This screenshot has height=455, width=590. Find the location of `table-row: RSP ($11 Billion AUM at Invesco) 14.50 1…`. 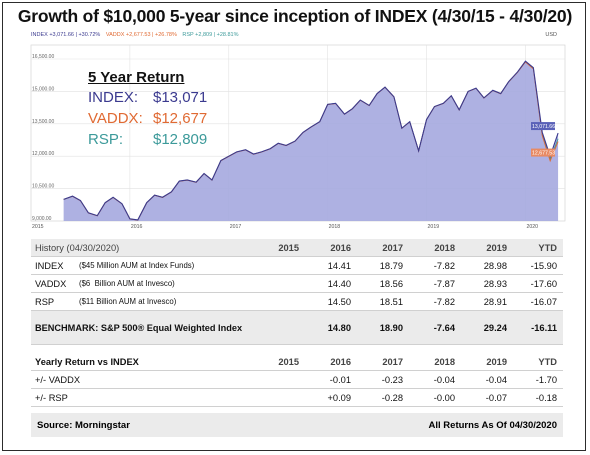

table-row: RSP ($11 Billion AUM at Invesco) 14.50 1… is located at coordinates (297, 302).